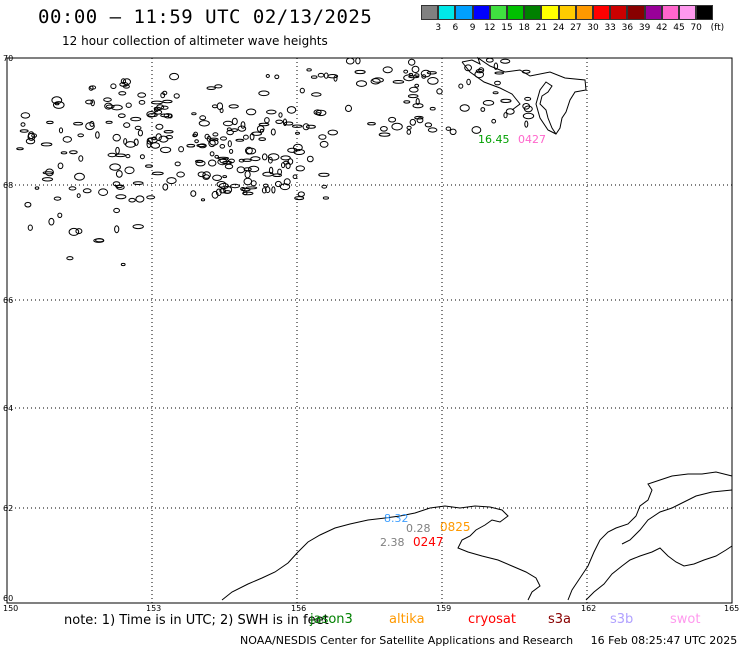 This screenshot has height=650, width=740. I want to click on legend-label: 18, so click(524, 28).